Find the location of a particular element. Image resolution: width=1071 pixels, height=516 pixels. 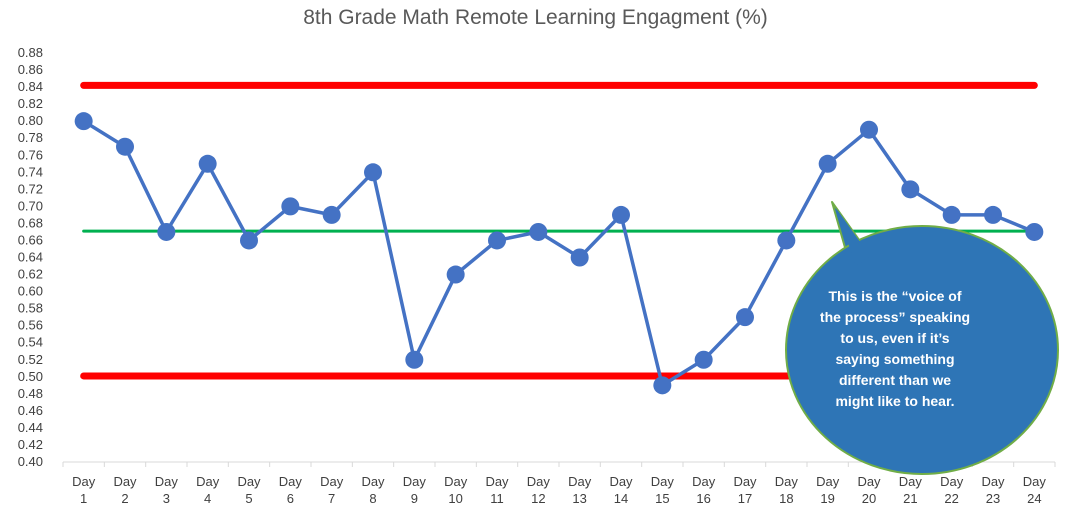

x-tick-label-number: 12 is located at coordinates (538, 498).